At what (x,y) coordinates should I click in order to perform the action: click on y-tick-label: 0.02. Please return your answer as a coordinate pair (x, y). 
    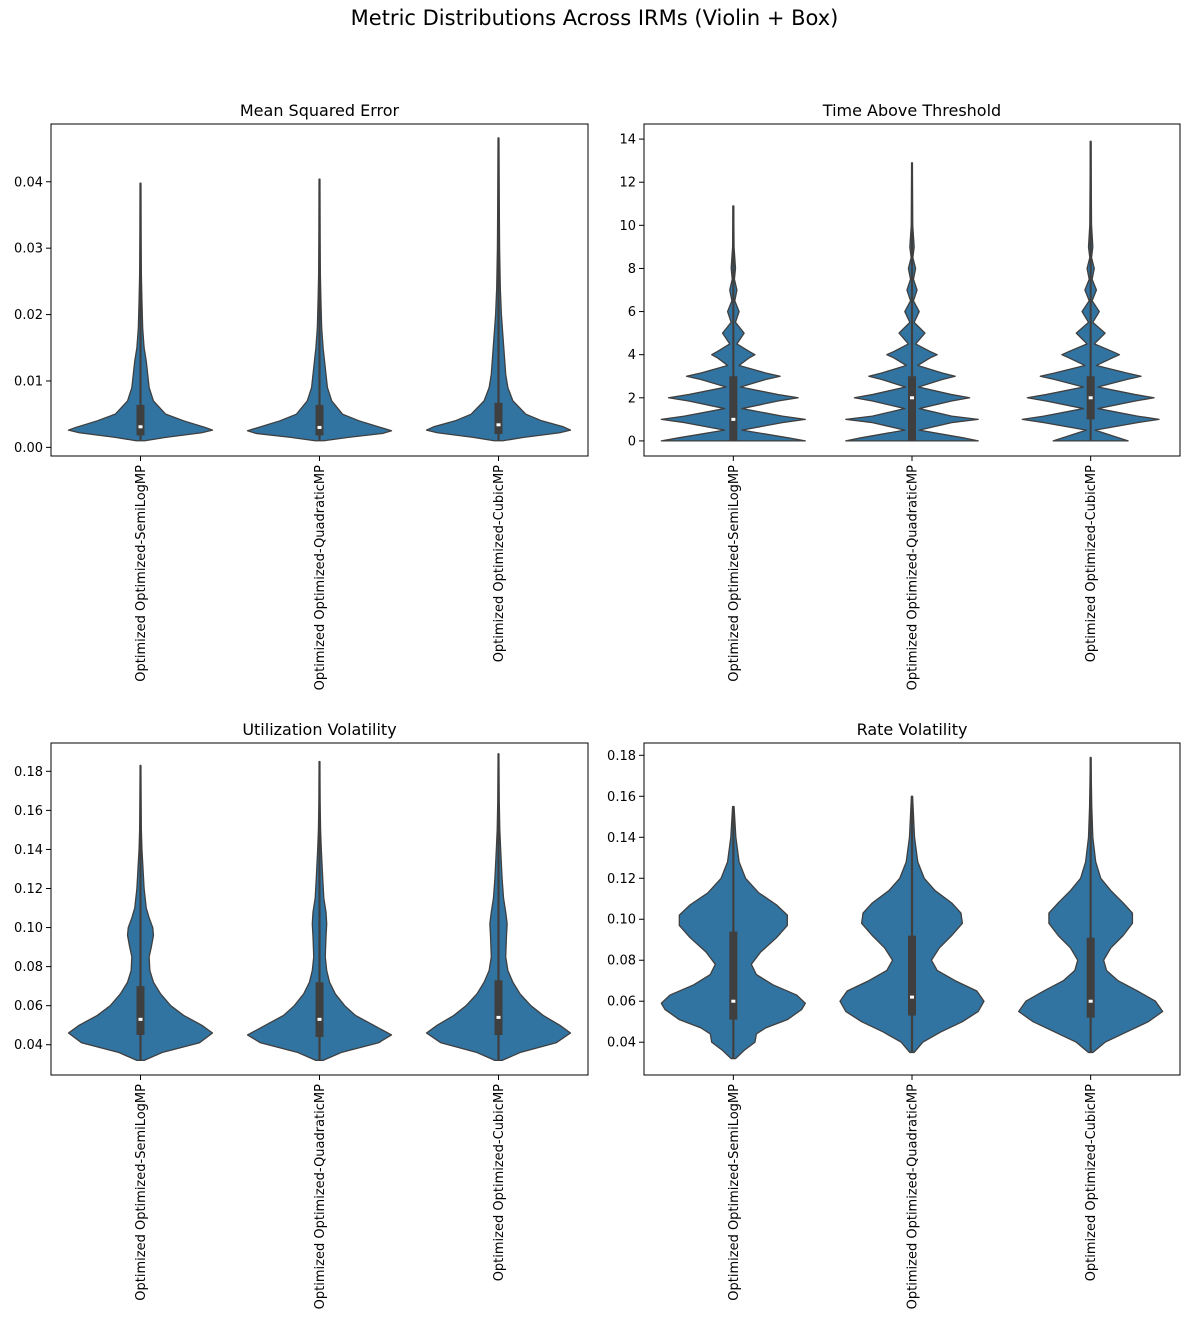
    Looking at the image, I should click on (28, 315).